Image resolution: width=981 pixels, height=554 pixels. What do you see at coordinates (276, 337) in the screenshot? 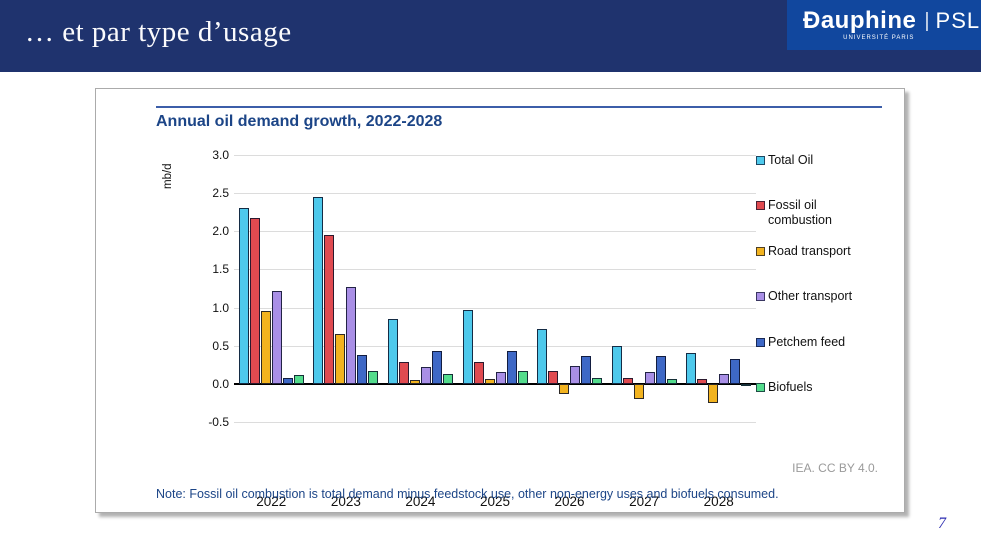
I see `bar-other-transport-2022` at bounding box center [276, 337].